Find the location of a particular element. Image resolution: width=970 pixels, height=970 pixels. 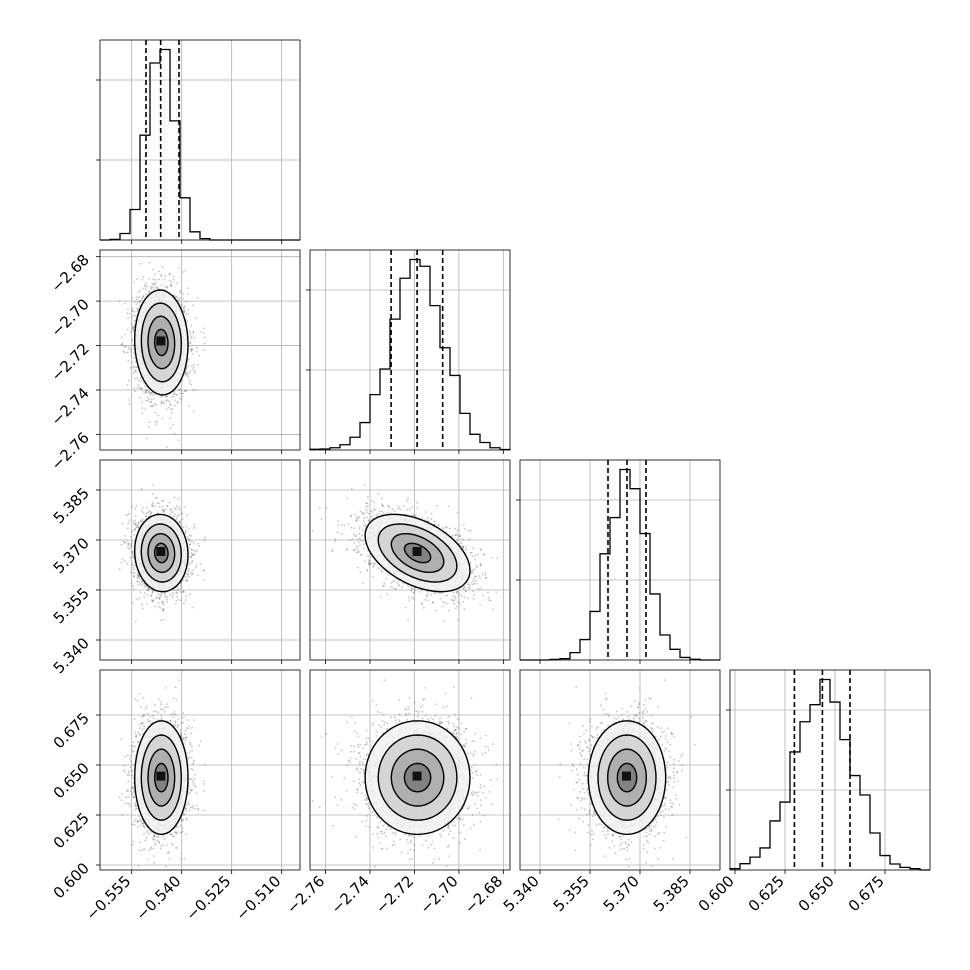

panel-background is located at coordinates (410, 350).